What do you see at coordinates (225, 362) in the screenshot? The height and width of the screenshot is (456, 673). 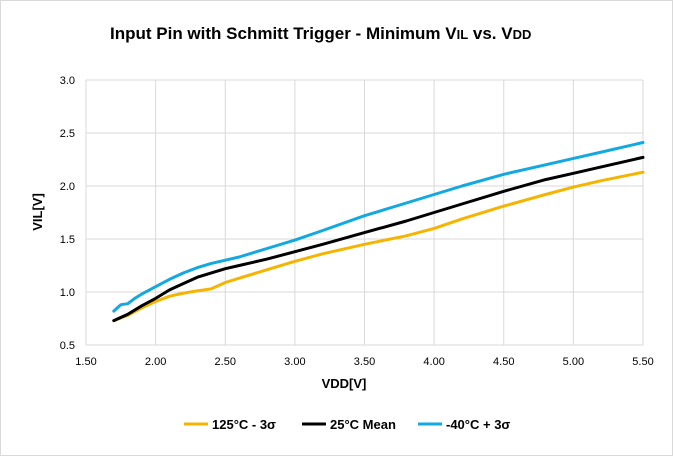 I see `x-tick-label: 2.50` at bounding box center [225, 362].